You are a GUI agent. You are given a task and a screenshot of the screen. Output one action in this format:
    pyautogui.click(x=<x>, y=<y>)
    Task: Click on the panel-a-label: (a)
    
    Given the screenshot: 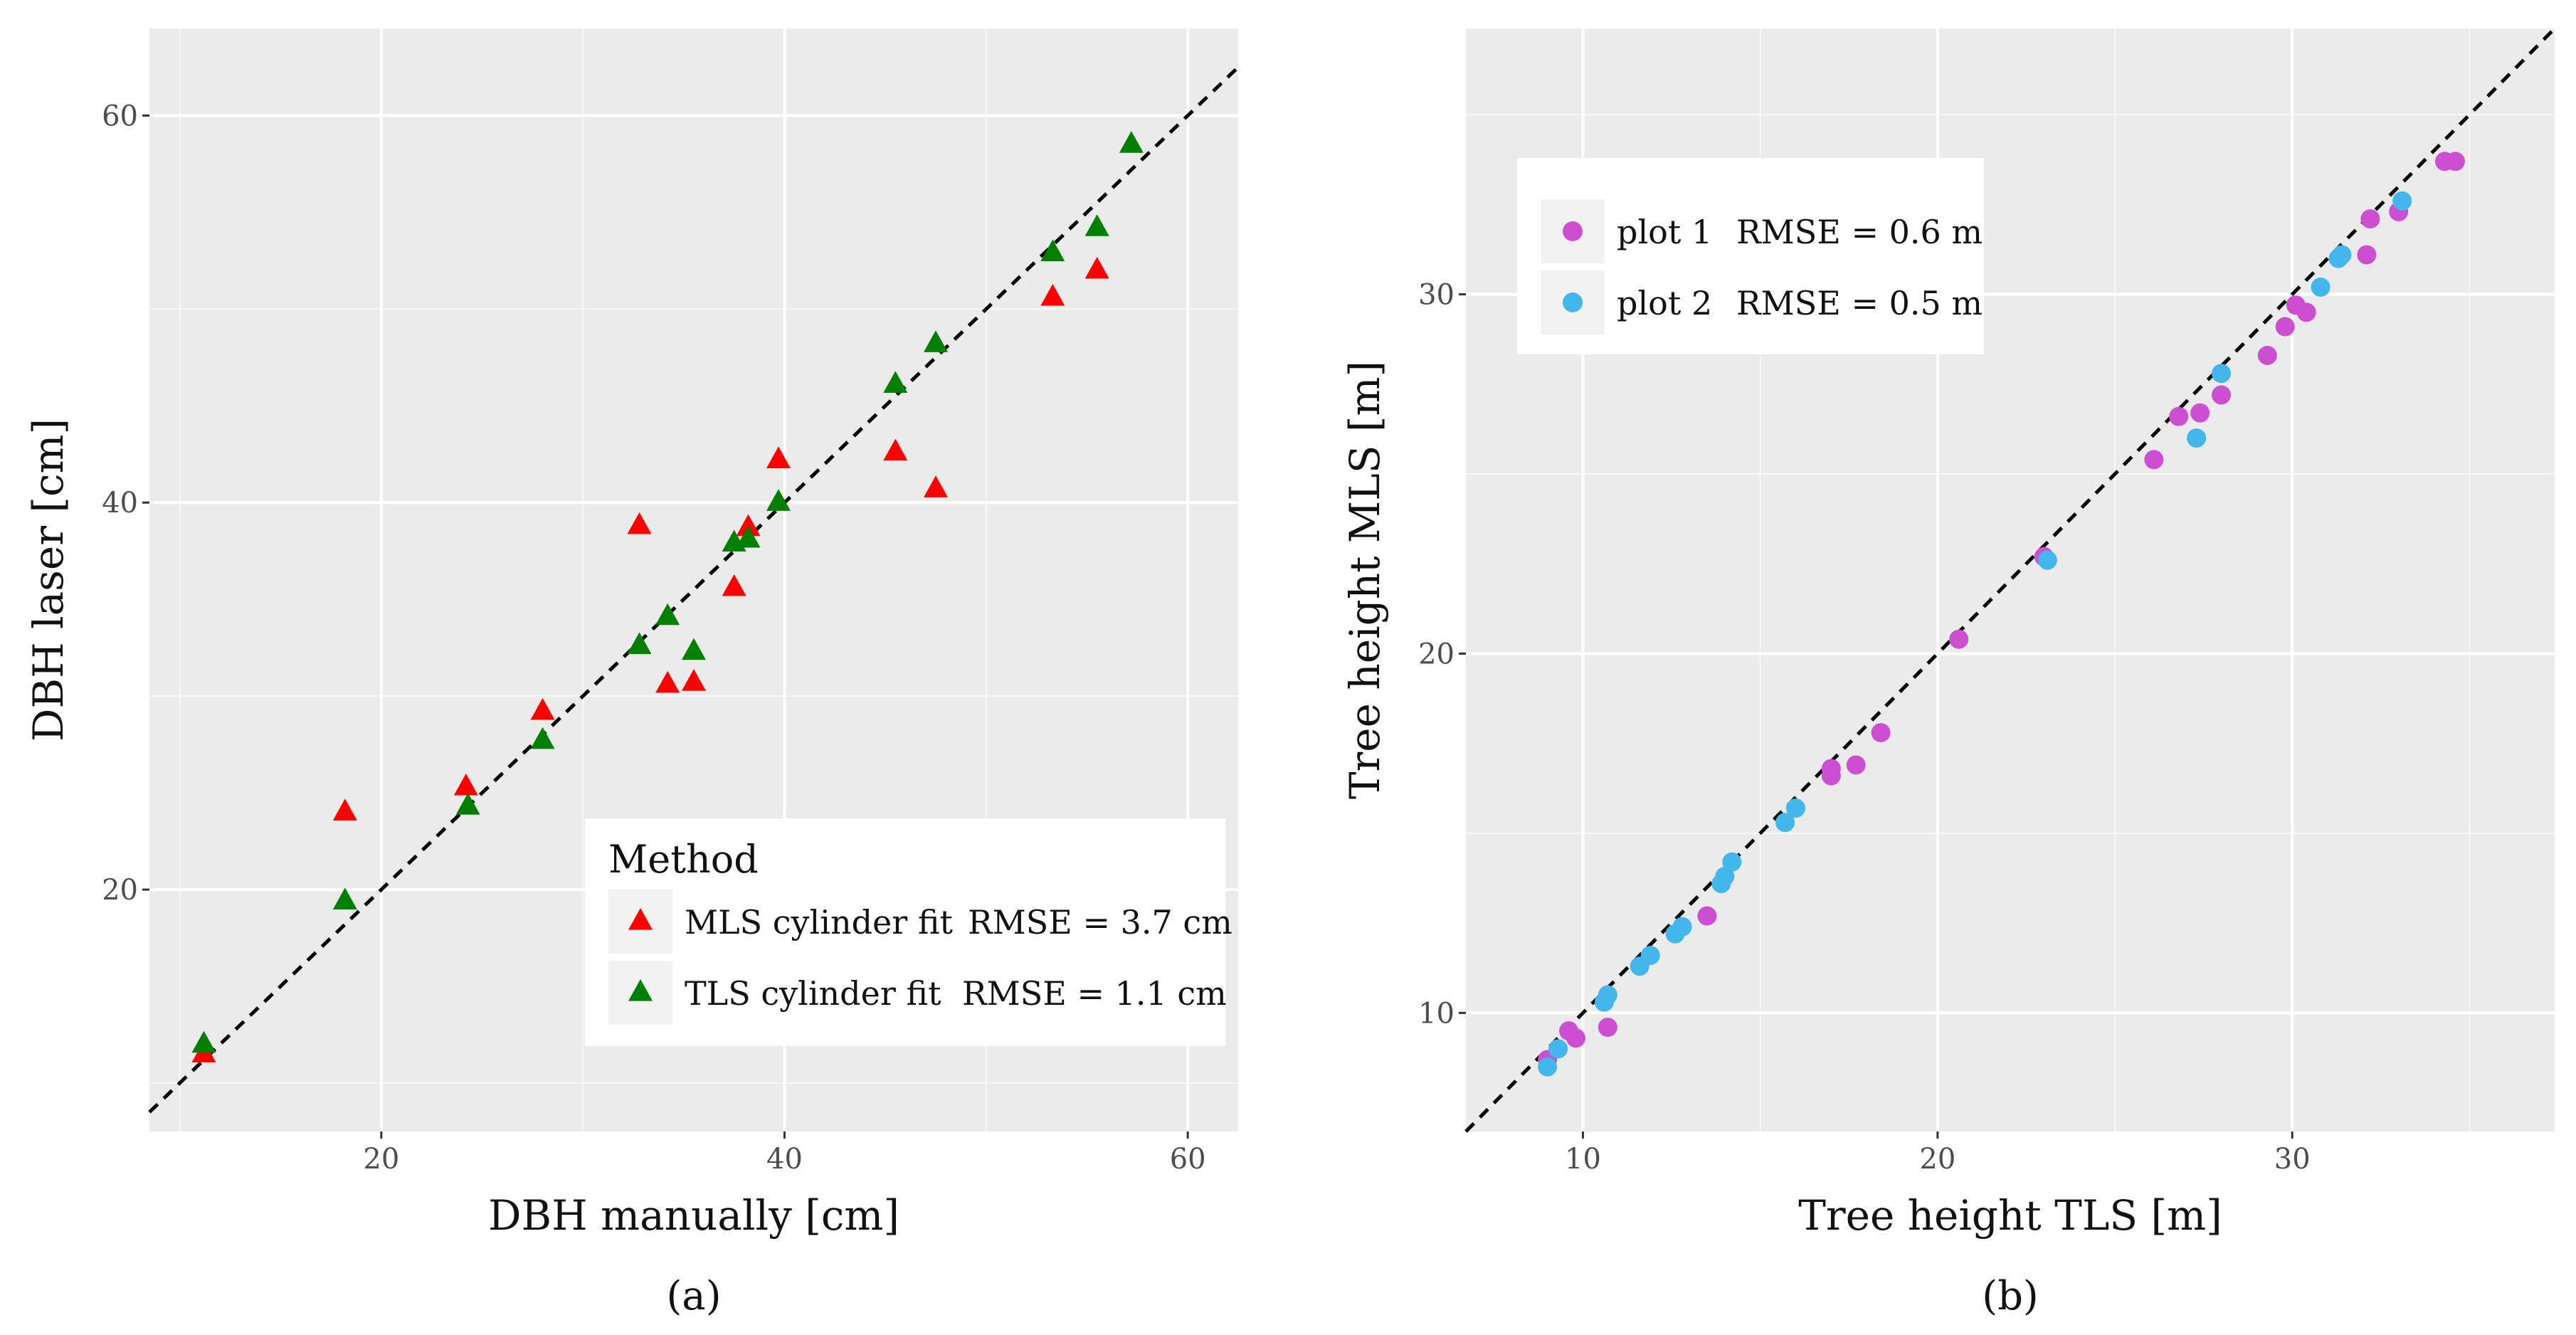 What is the action you would take?
    pyautogui.click(x=694, y=1296)
    